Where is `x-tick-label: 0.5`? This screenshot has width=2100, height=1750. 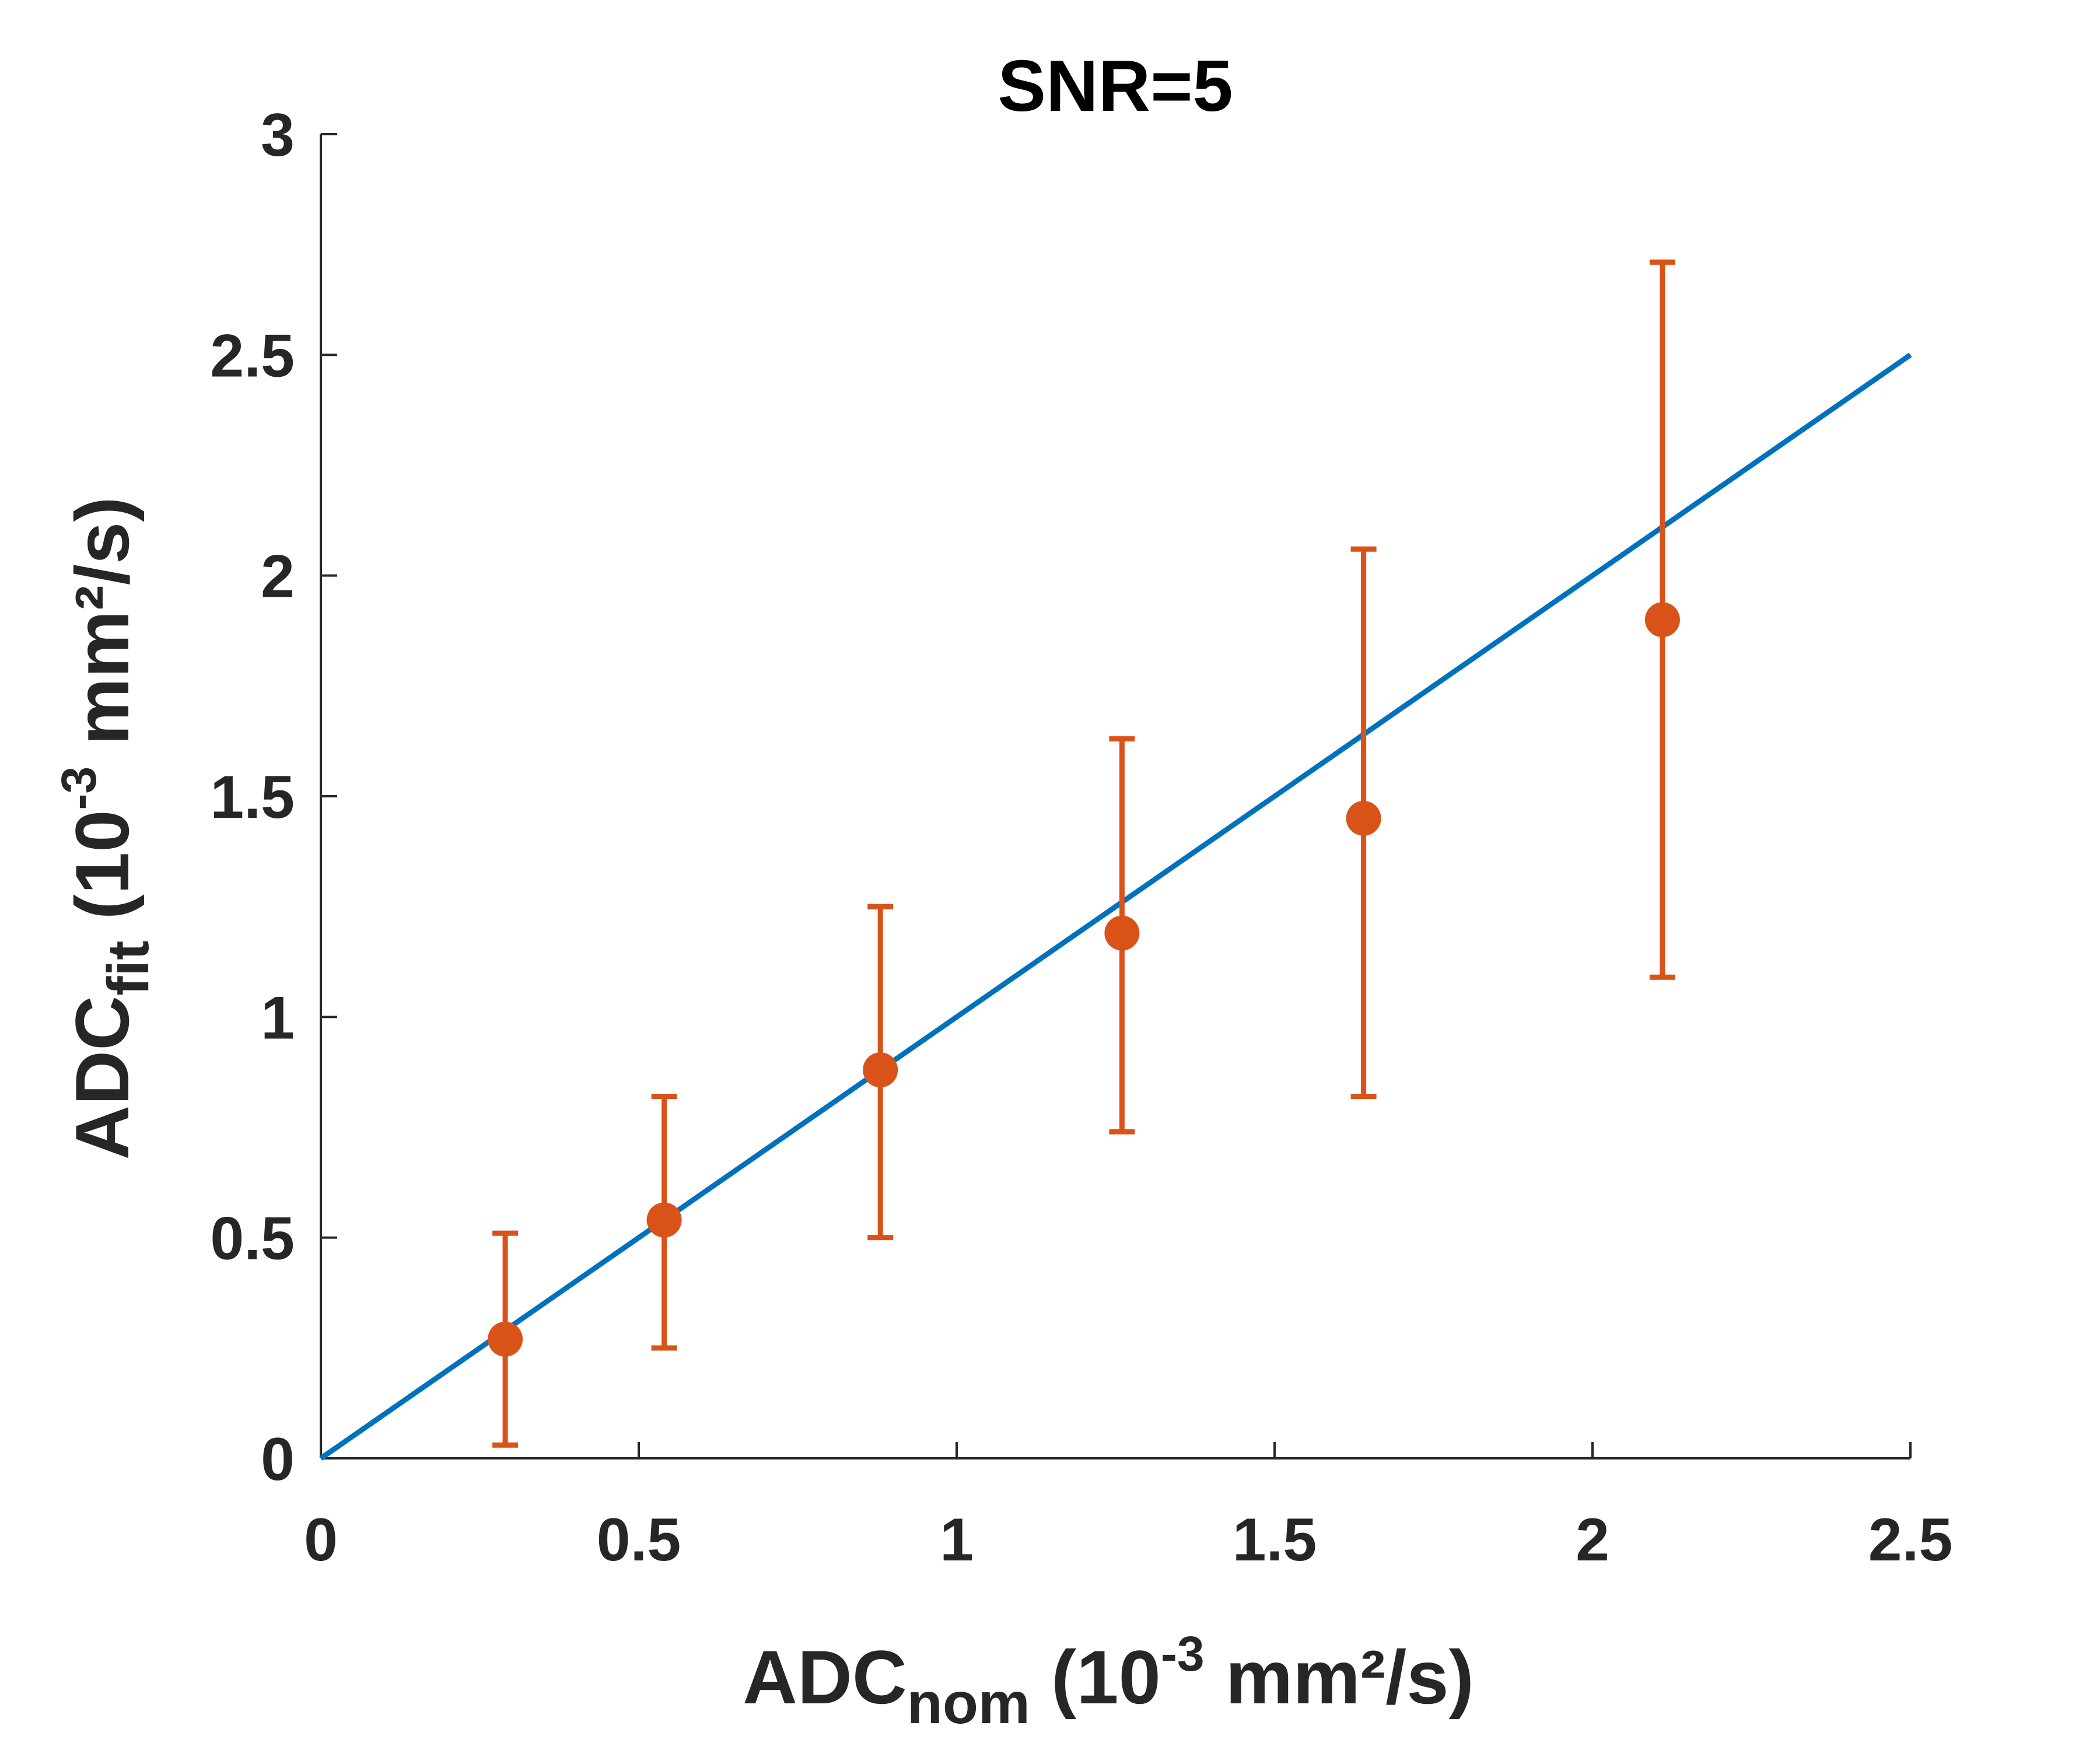 x-tick-label: 0.5 is located at coordinates (639, 1540).